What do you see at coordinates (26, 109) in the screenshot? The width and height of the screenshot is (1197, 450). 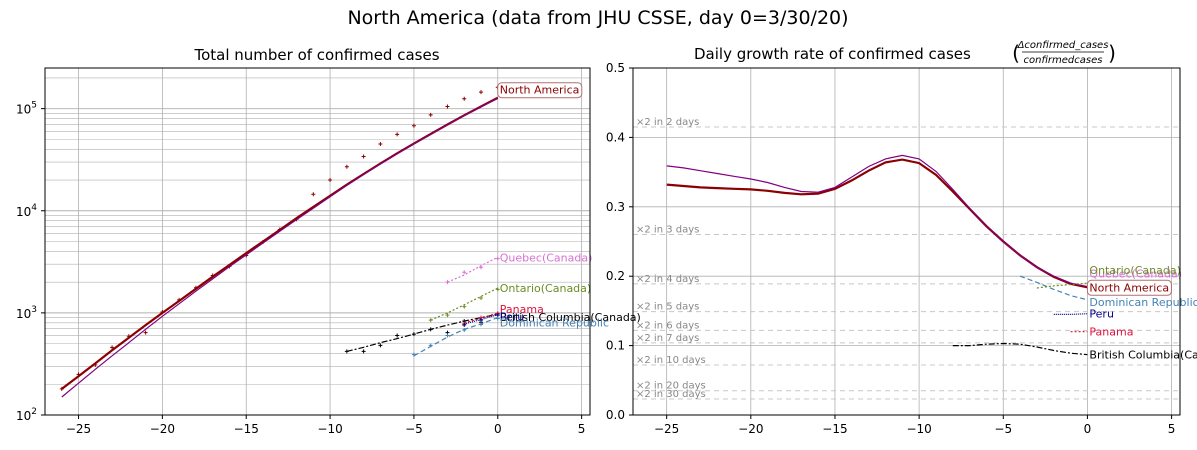 I see `y-tick-label: 10⁵` at bounding box center [26, 109].